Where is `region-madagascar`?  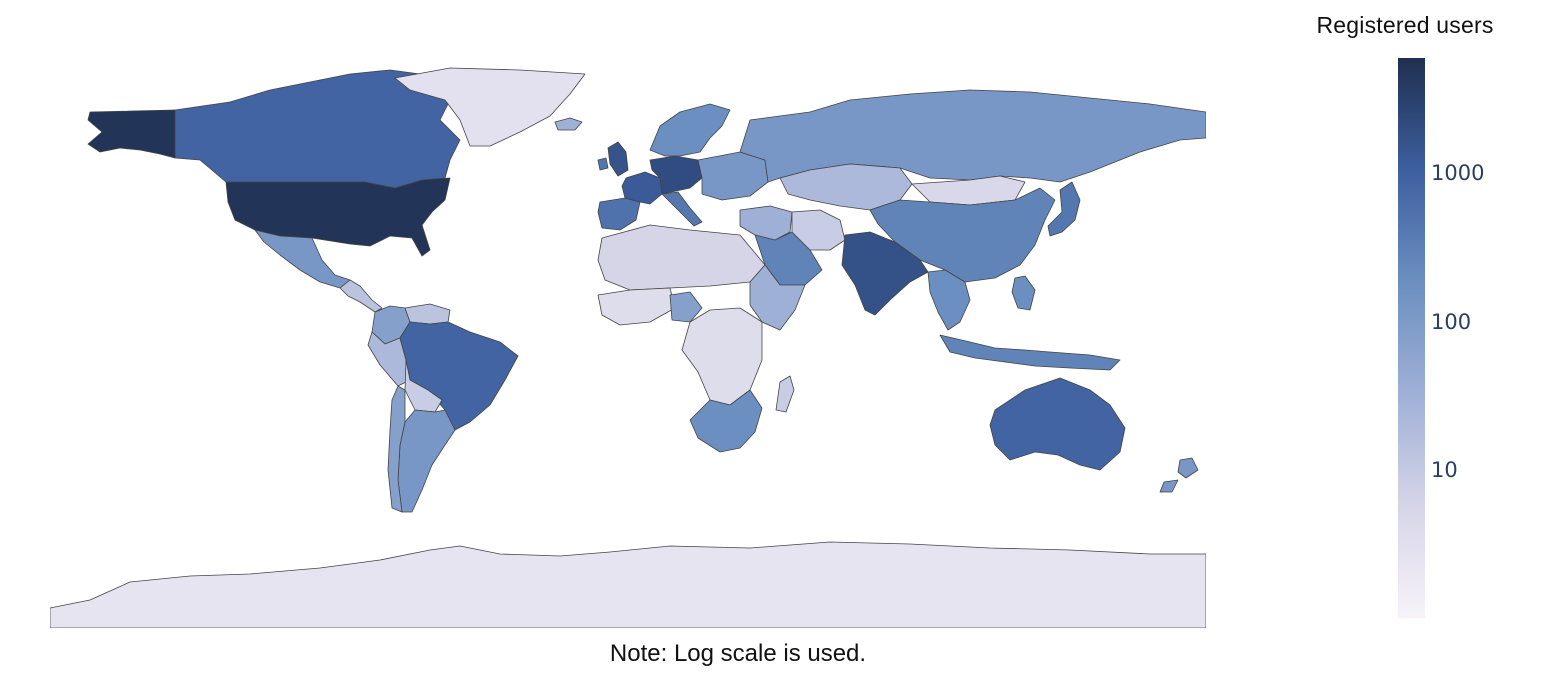 region-madagascar is located at coordinates (785, 394).